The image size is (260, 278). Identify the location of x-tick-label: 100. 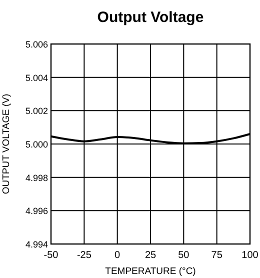
(250, 255).